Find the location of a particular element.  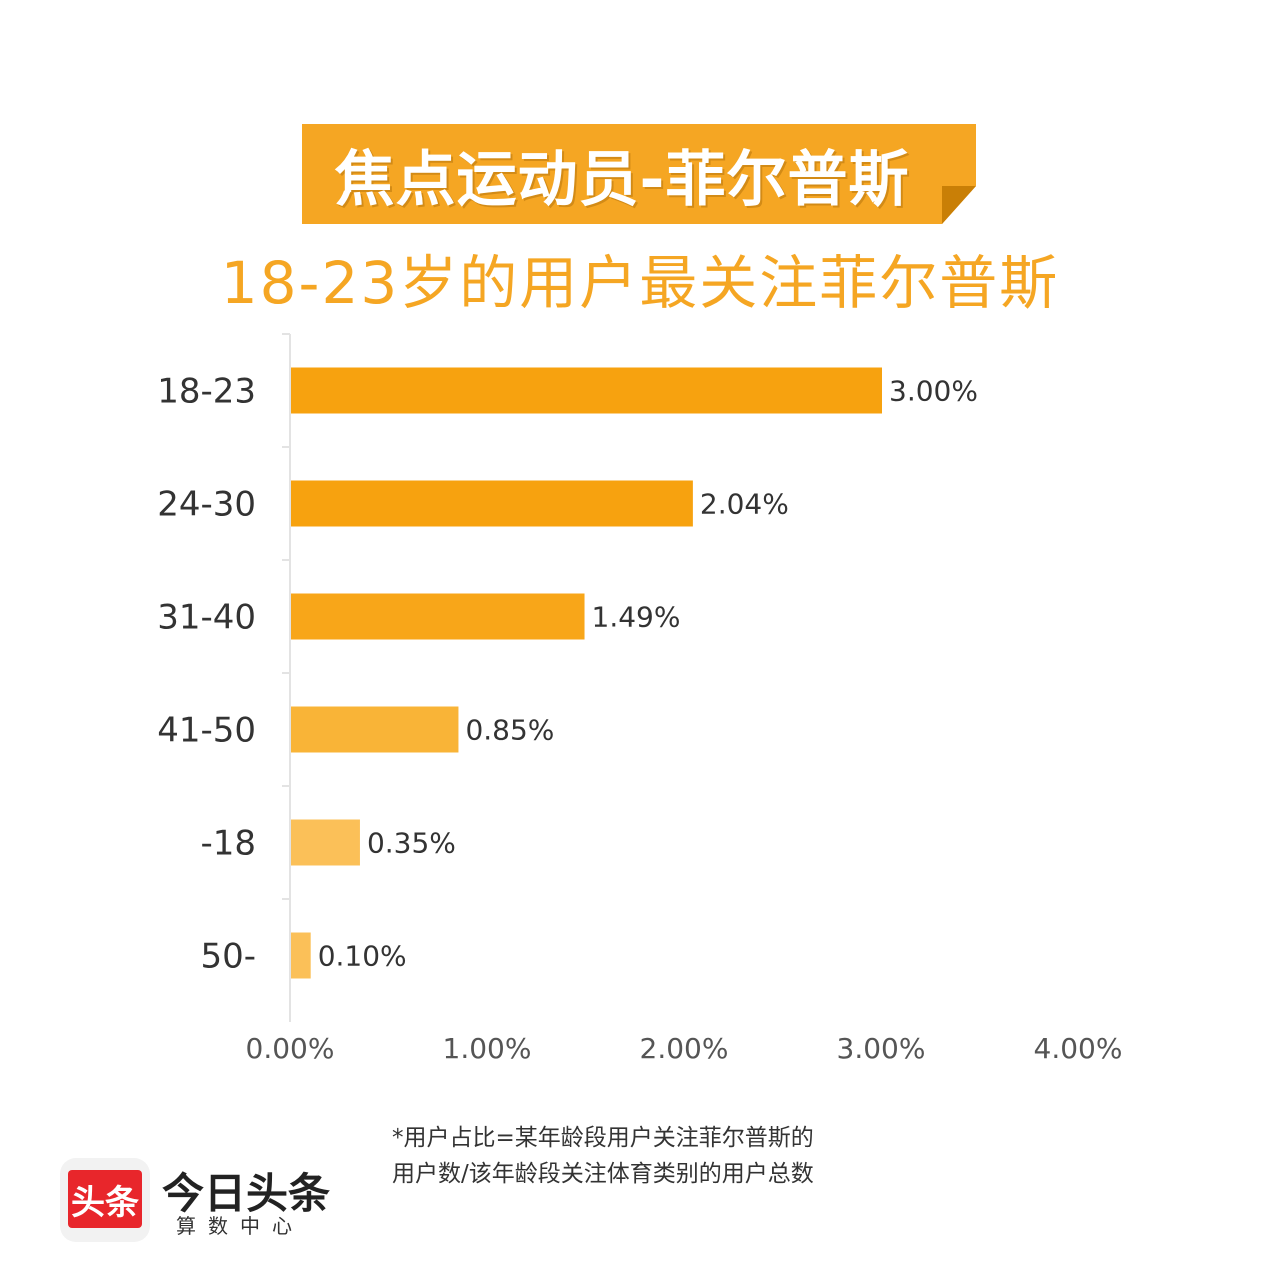

data-label: 0.35% is located at coordinates (411, 843).